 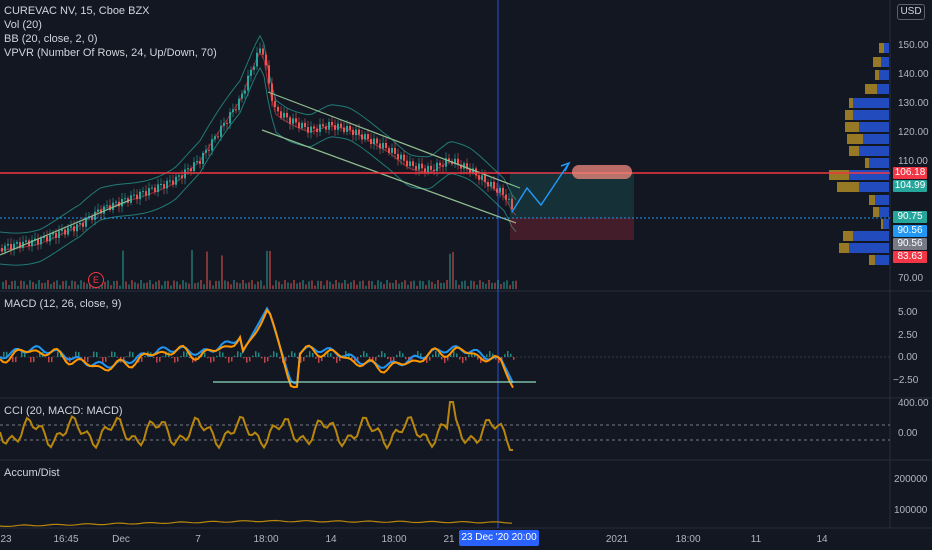 What do you see at coordinates (96, 280) in the screenshot?
I see `earnings-marker-icon: E` at bounding box center [96, 280].